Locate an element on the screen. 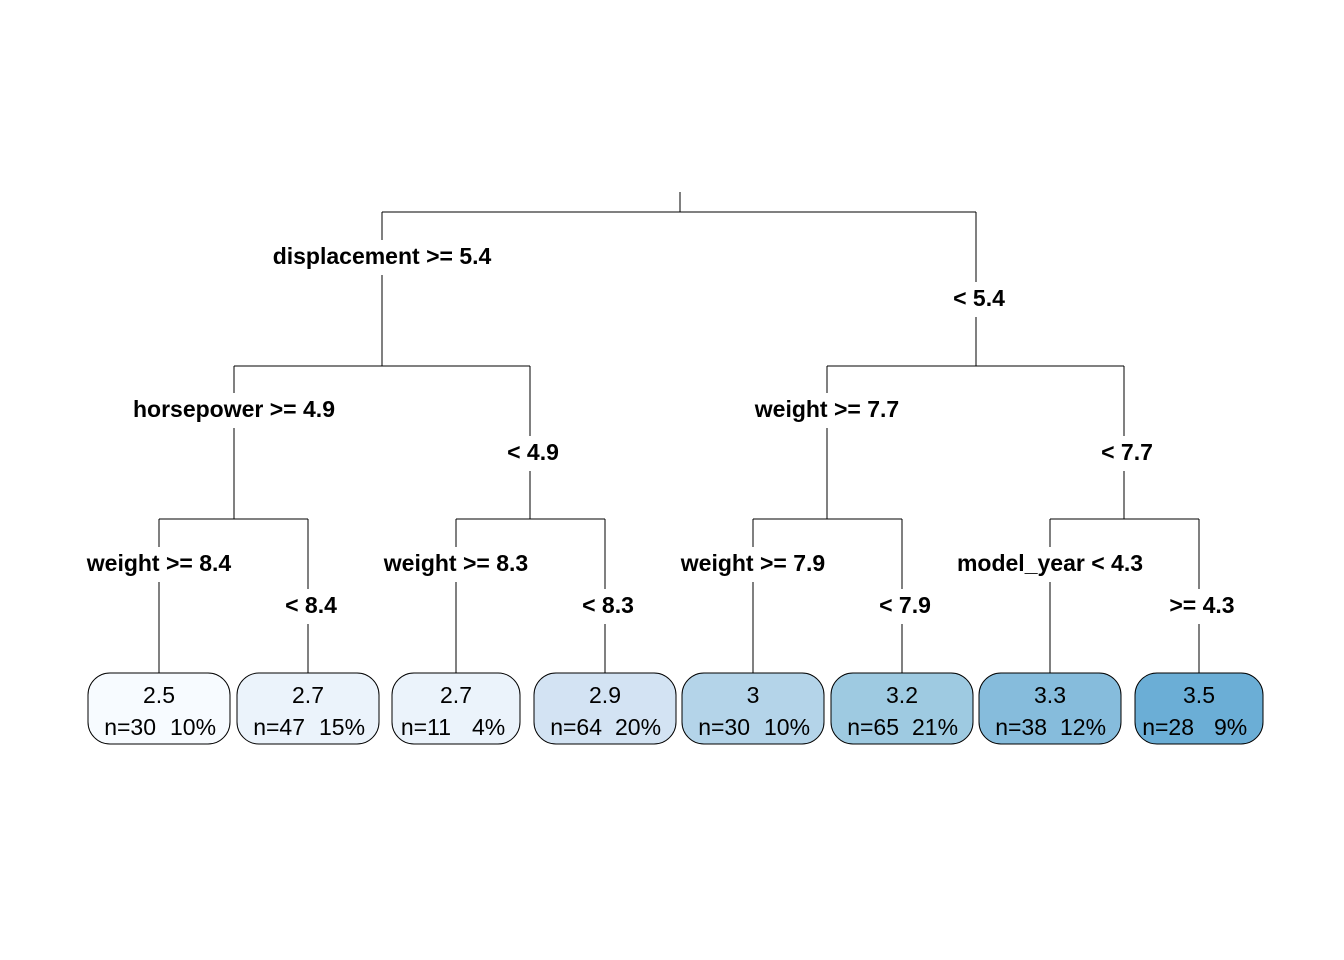 Image resolution: width=1344 pixels, height=960 pixels. split-rl-right-label: < 7.9 is located at coordinates (905, 605).